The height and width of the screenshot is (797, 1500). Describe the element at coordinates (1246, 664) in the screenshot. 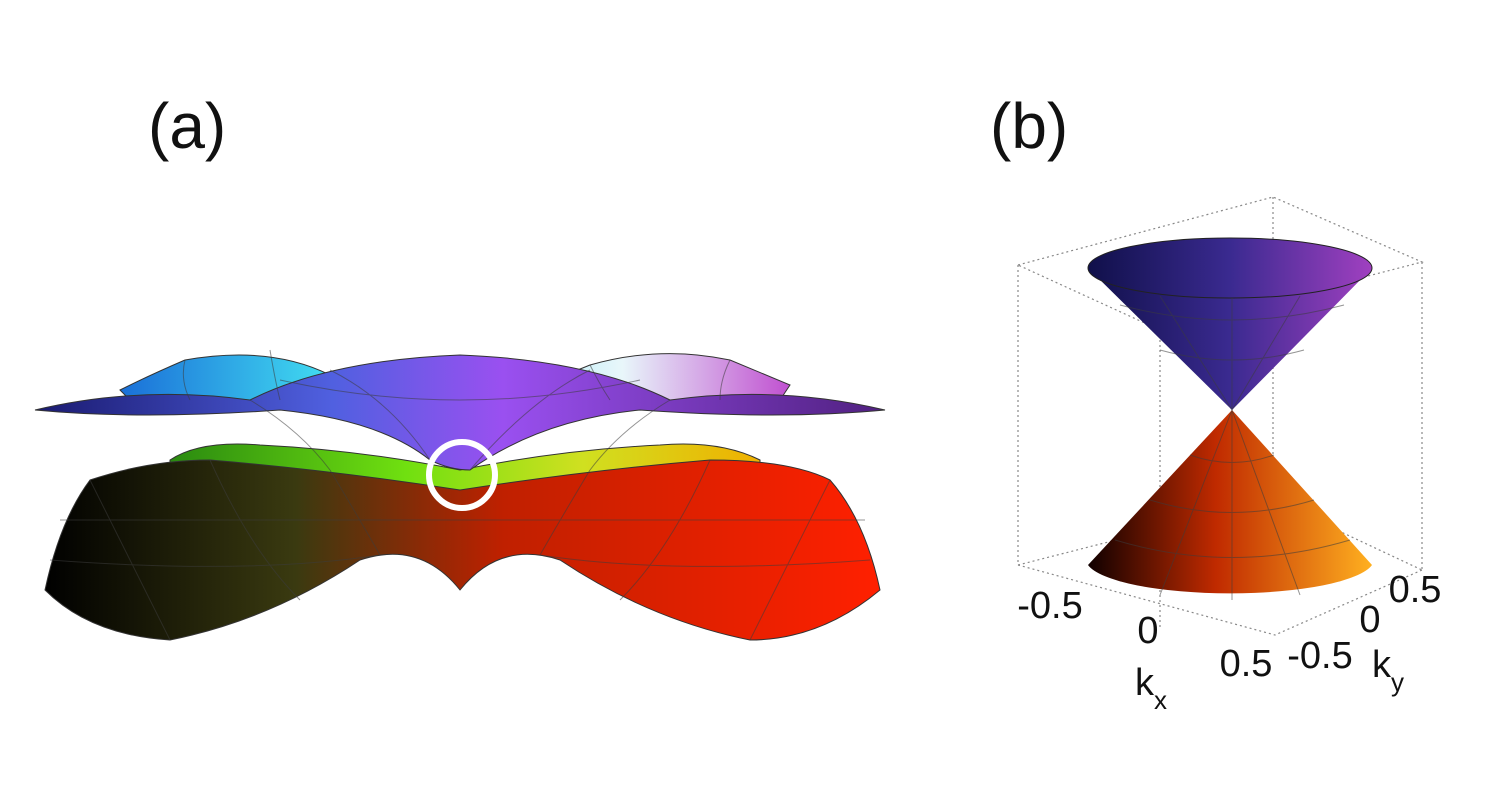

I see `kx-tick-label: 0.5` at that location.